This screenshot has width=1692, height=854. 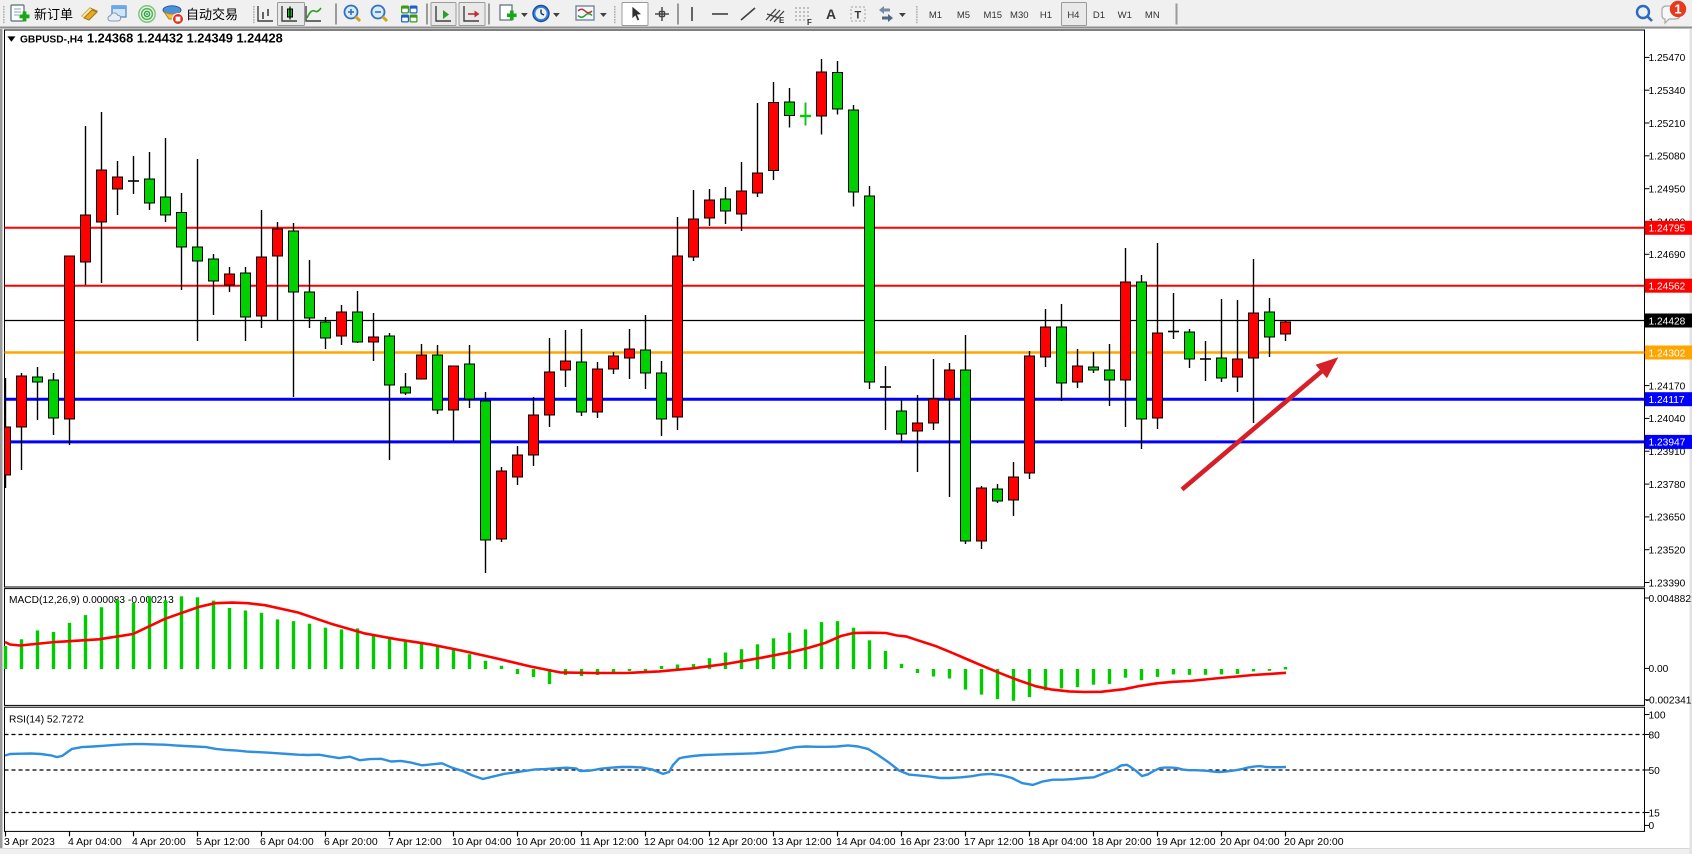 I want to click on svg-text: 1.23780, so click(x=1667, y=485).